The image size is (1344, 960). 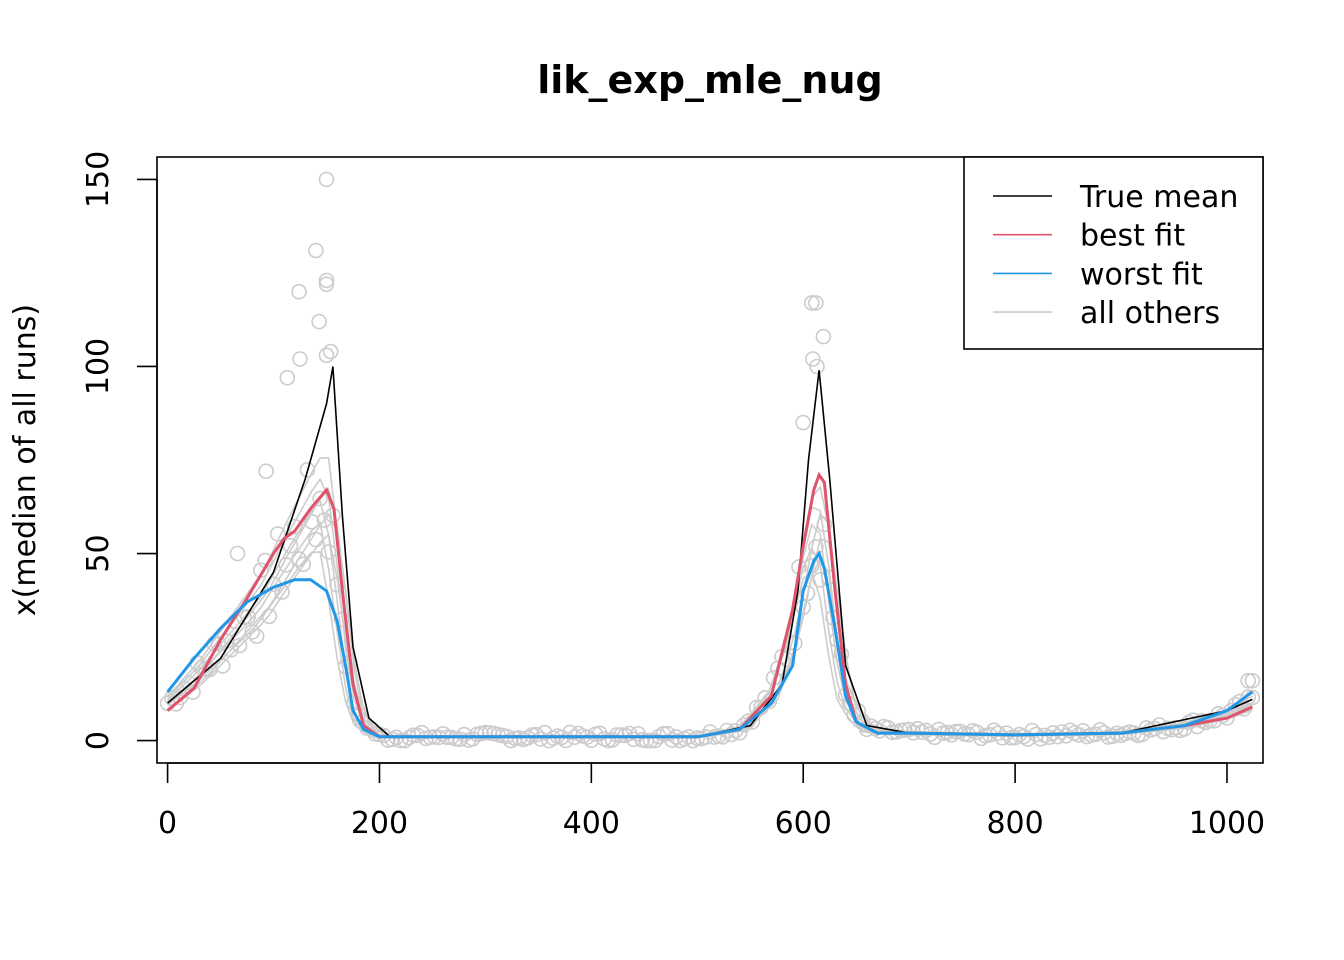 I want to click on y-axis-label: x(median of all runs), so click(x=25, y=460).